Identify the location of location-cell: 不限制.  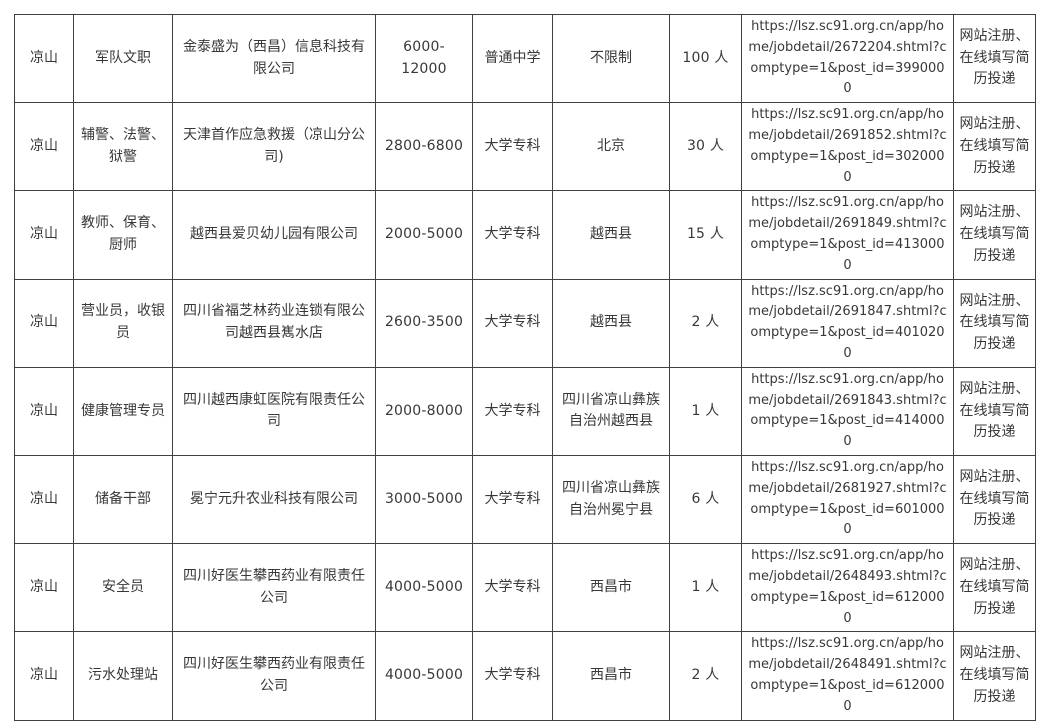
(611, 58).